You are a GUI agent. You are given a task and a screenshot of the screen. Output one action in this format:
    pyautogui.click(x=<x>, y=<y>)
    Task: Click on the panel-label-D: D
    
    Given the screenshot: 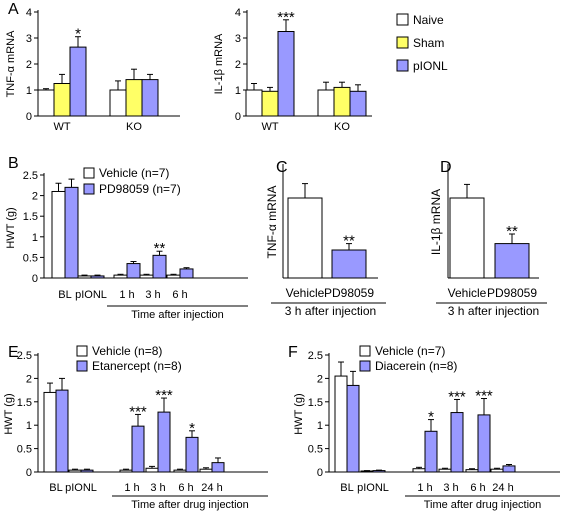 What is the action you would take?
    pyautogui.click(x=446, y=167)
    